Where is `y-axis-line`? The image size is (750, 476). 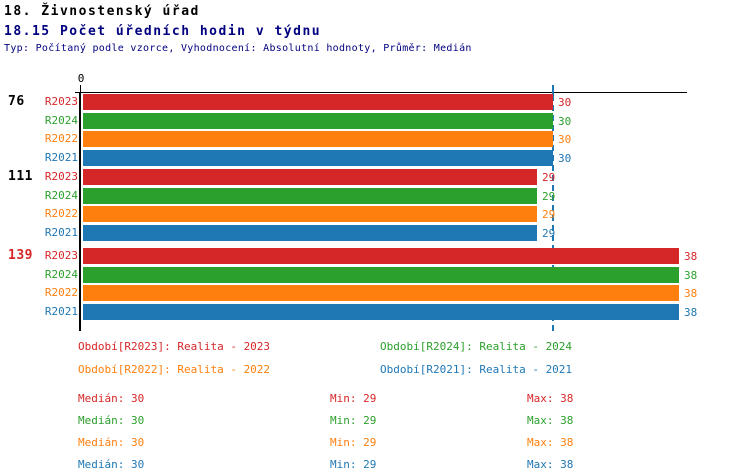
y-axis-line is located at coordinates (80, 211).